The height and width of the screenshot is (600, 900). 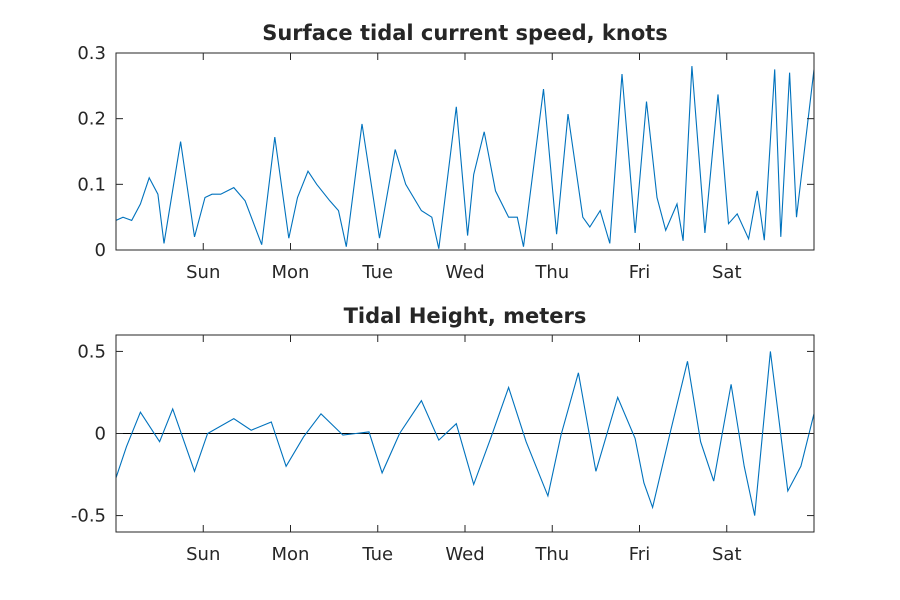 I want to click on tidal-height-xtick-label: Sat, so click(x=727, y=554).